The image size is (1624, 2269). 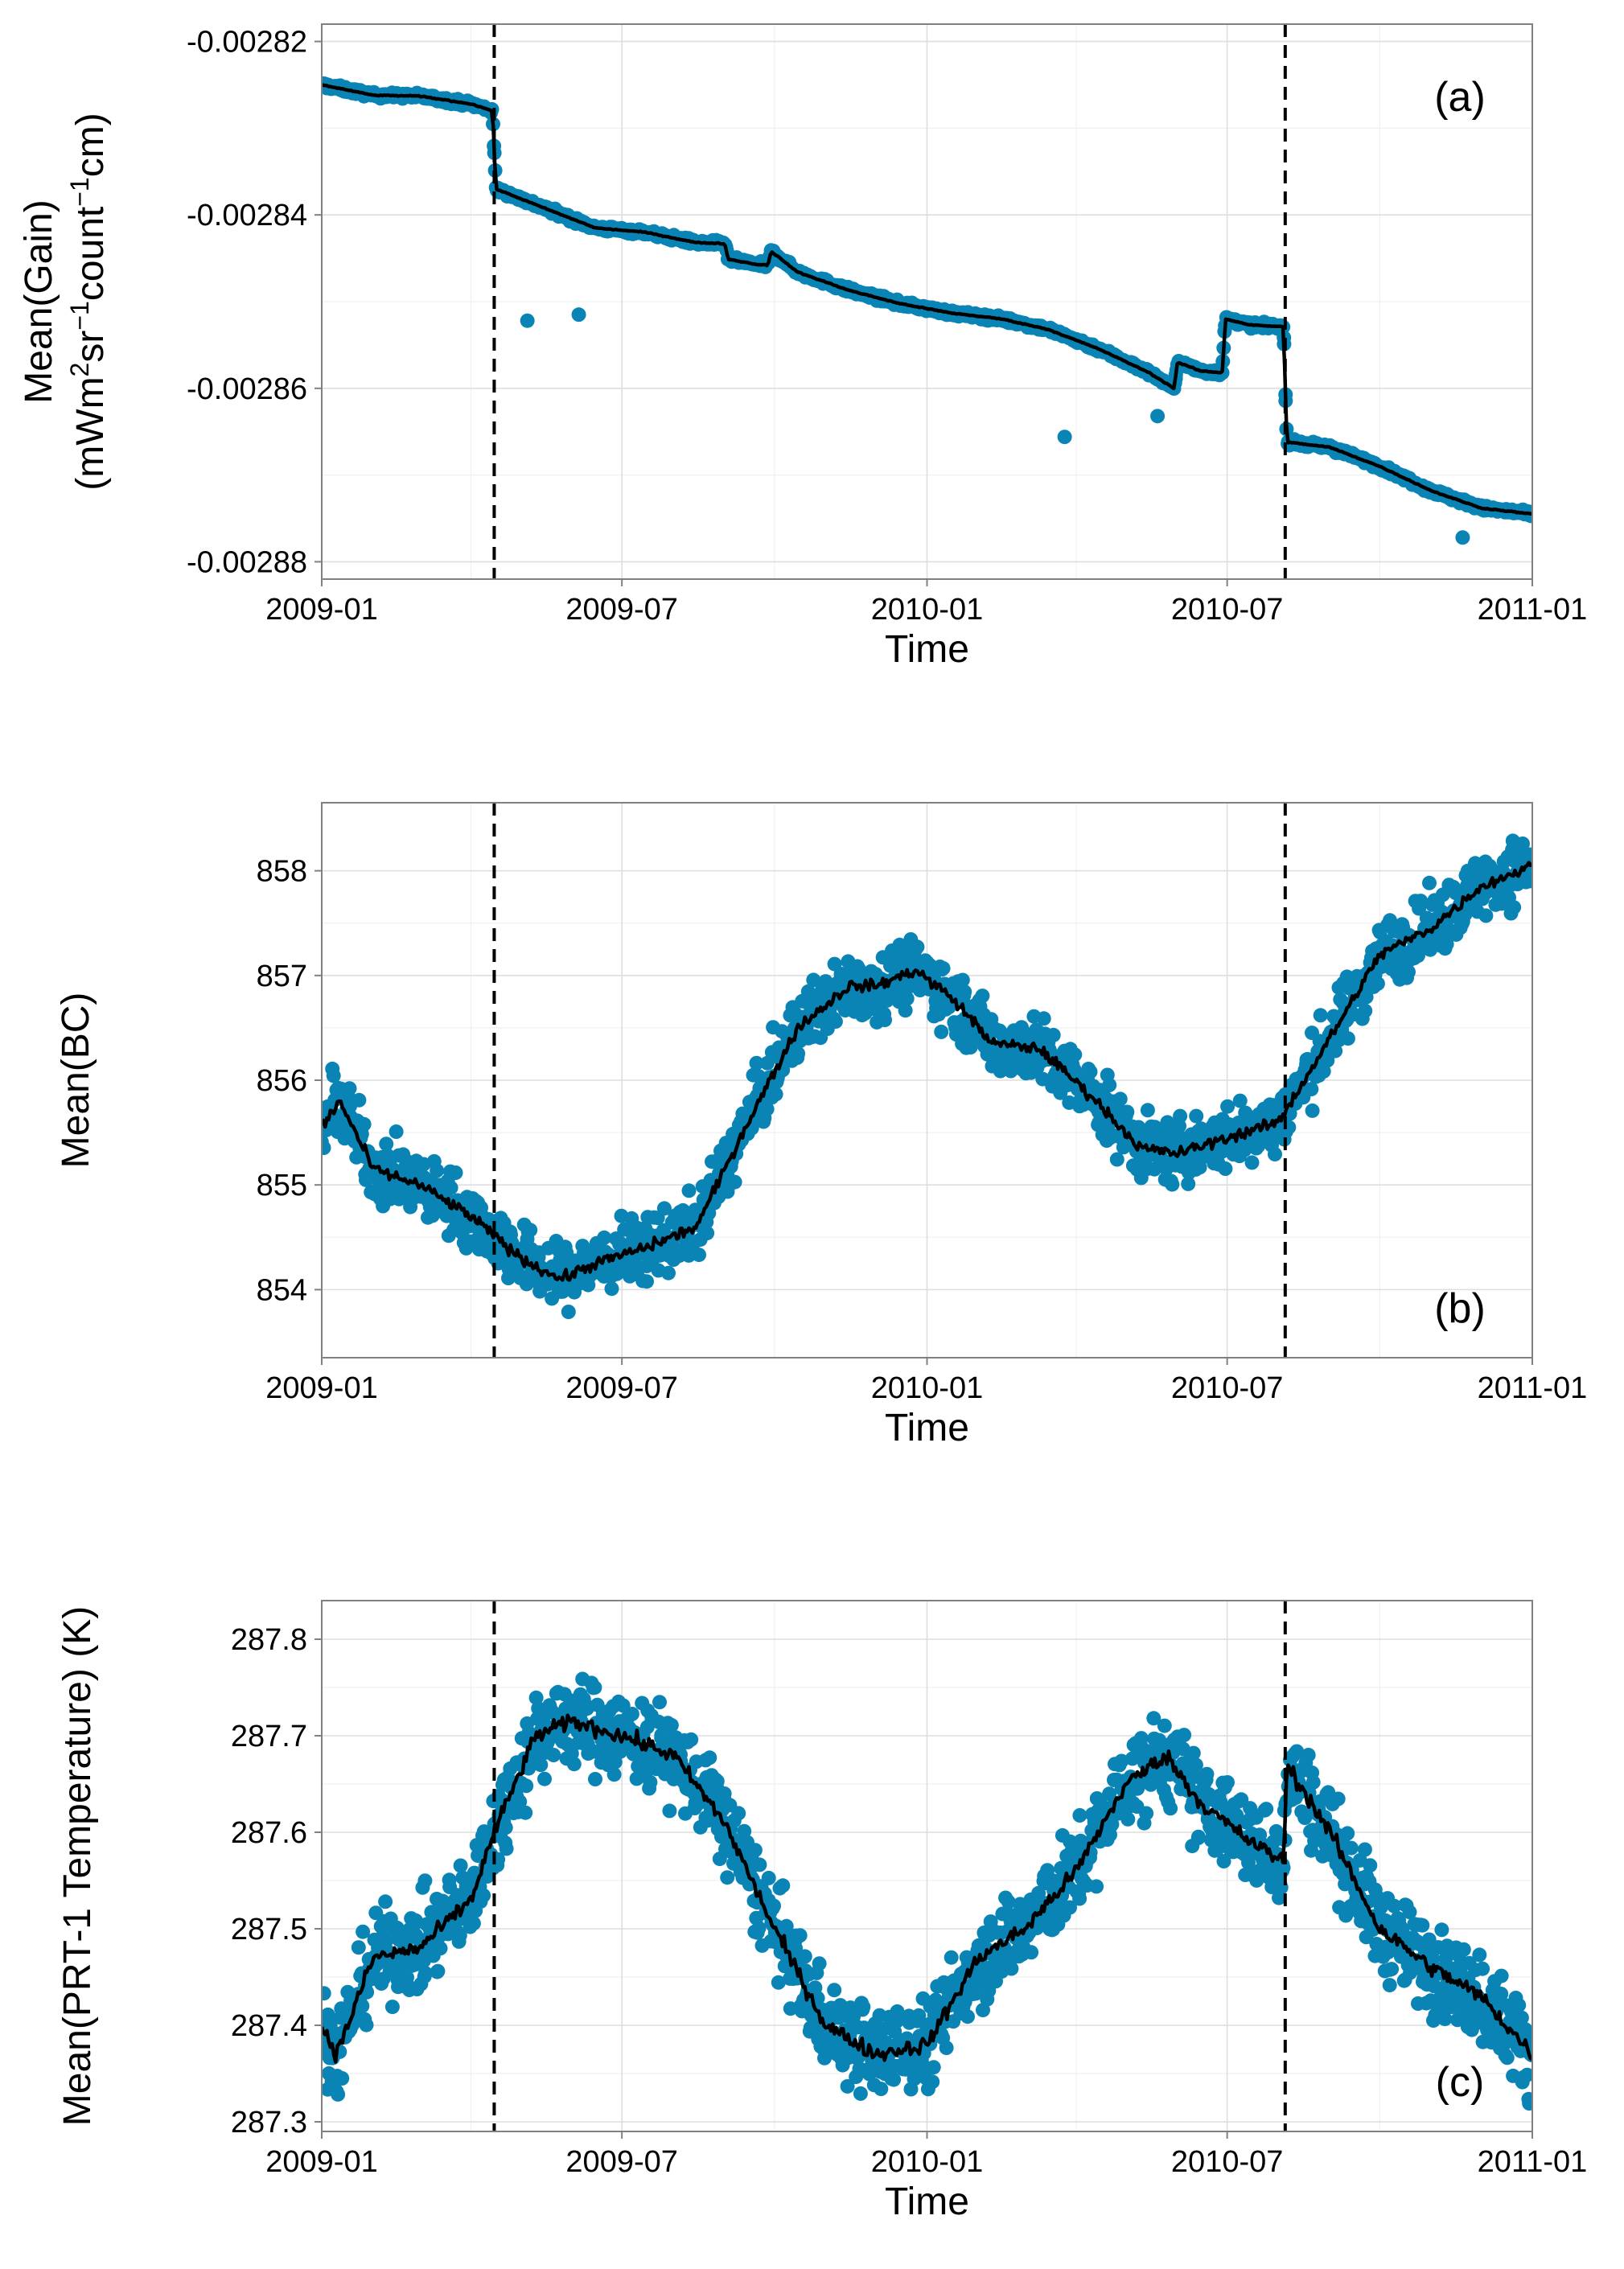 What do you see at coordinates (1460, 97) in the screenshot?
I see `panel-label: (a)` at bounding box center [1460, 97].